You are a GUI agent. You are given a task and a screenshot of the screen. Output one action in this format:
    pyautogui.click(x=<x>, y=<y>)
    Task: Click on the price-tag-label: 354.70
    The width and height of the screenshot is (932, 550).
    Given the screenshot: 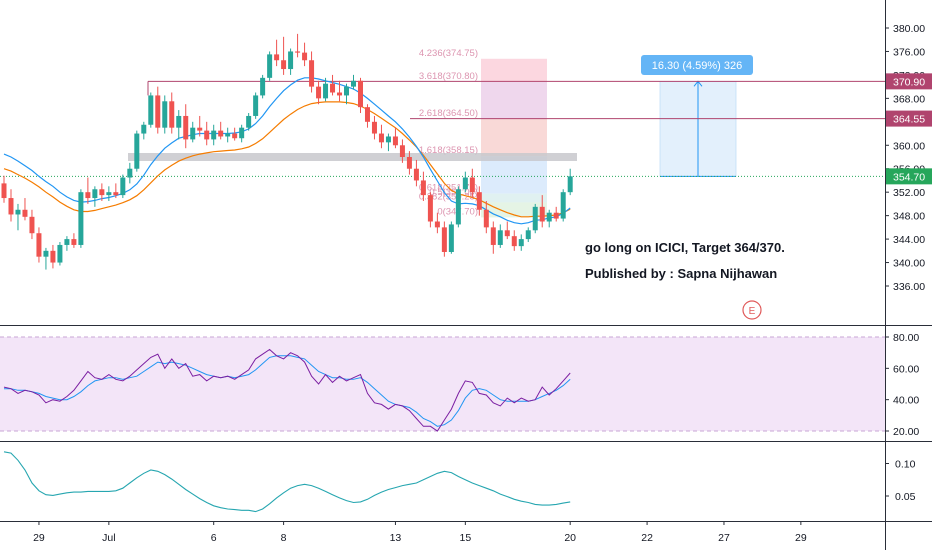 What is the action you would take?
    pyautogui.click(x=909, y=177)
    